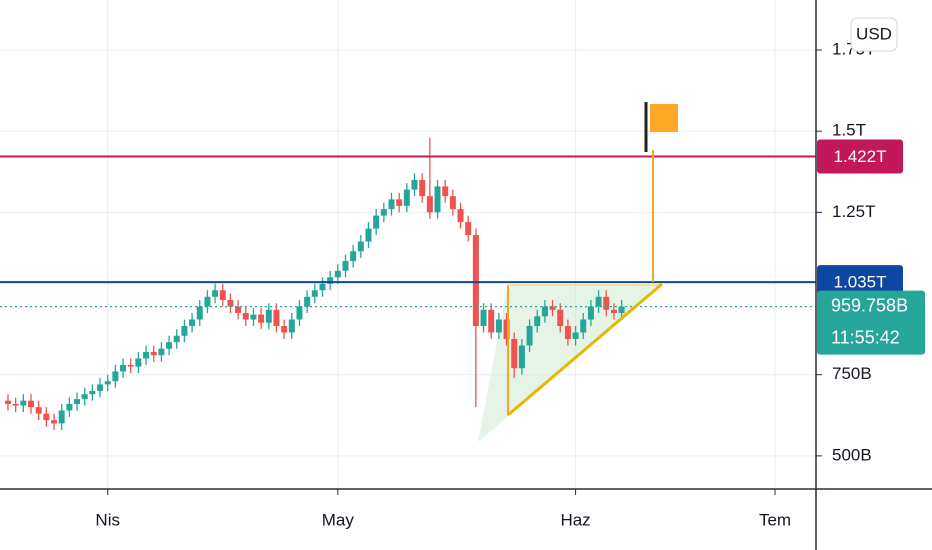 The image size is (932, 550). I want to click on flag, so click(664, 118).